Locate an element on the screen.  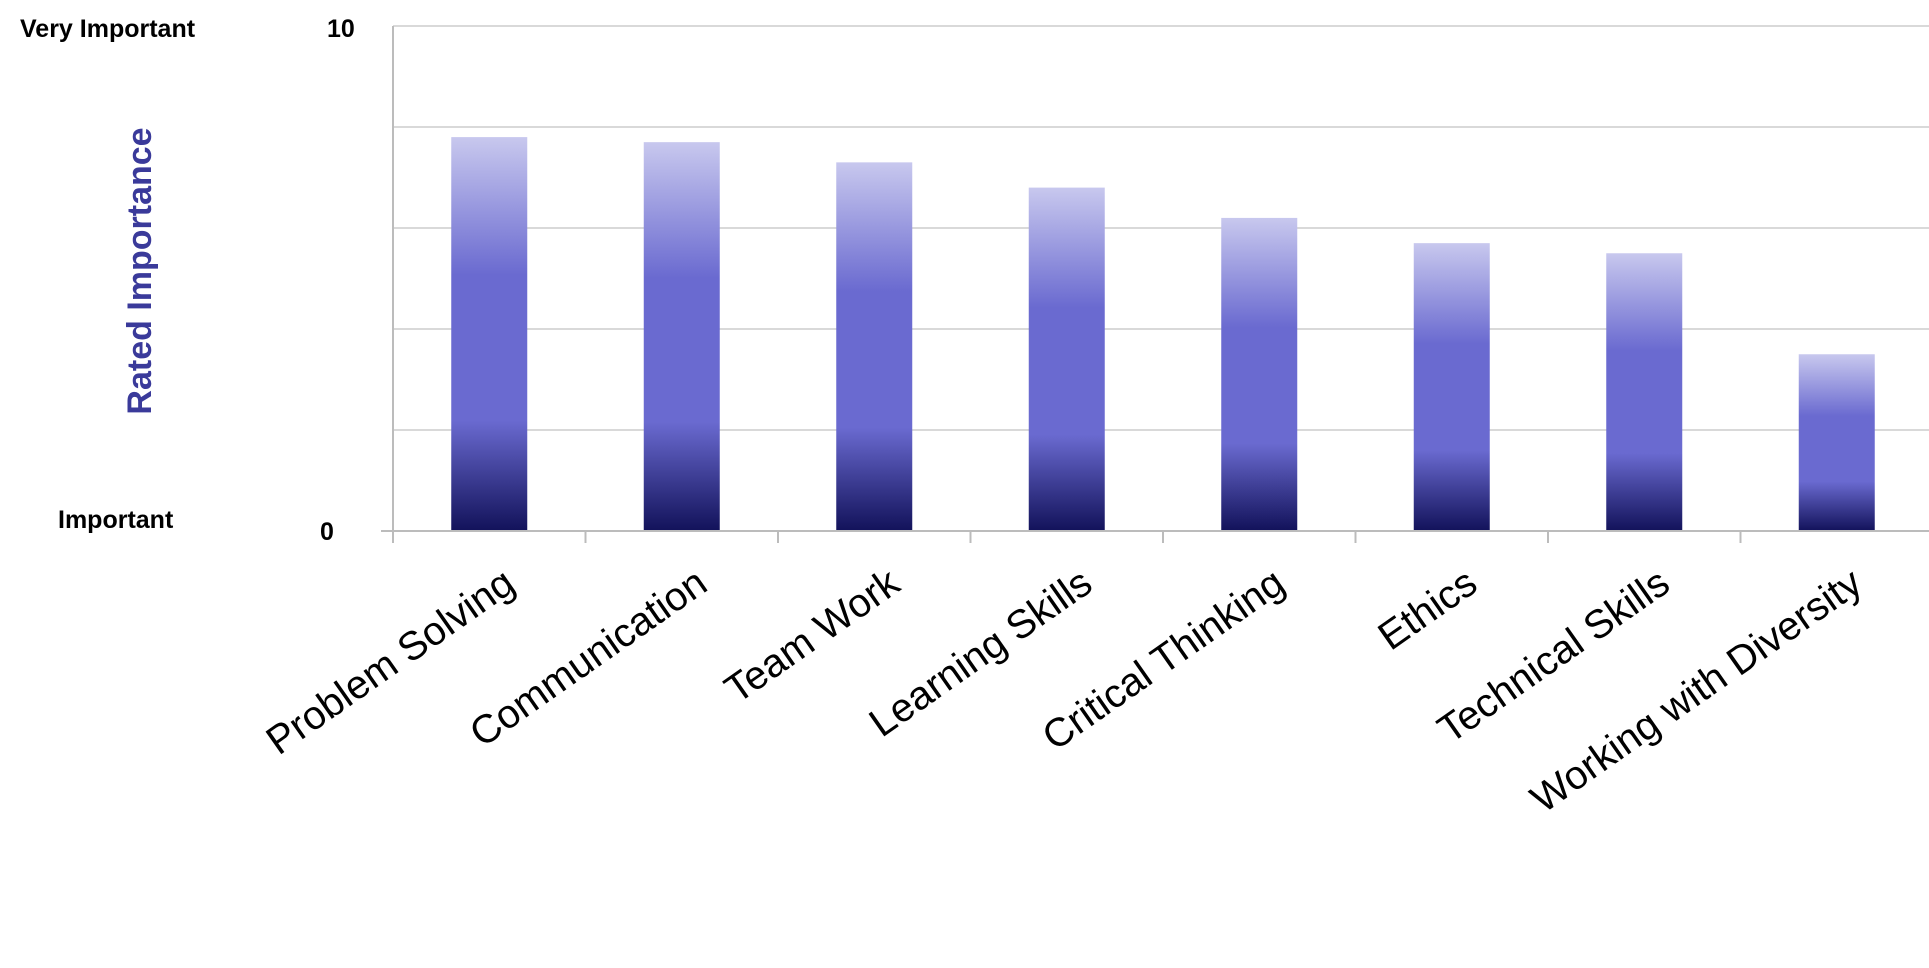
bar-communication is located at coordinates (681, 336).